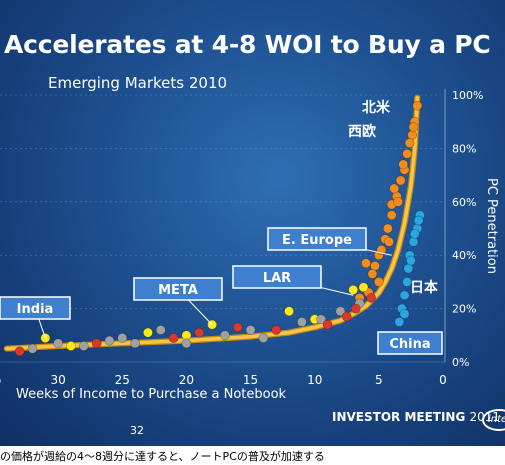 The width and height of the screenshot is (505, 465). What do you see at coordinates (250, 380) in the screenshot?
I see `x-tick-label: 15` at bounding box center [250, 380].